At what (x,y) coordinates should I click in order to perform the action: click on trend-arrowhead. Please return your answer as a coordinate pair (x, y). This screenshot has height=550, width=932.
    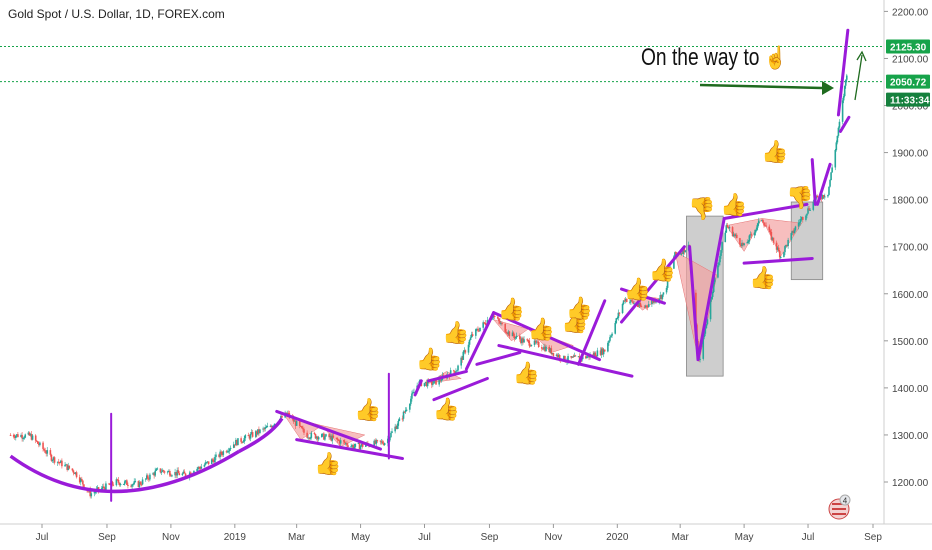
    Looking at the image, I should click on (861, 56).